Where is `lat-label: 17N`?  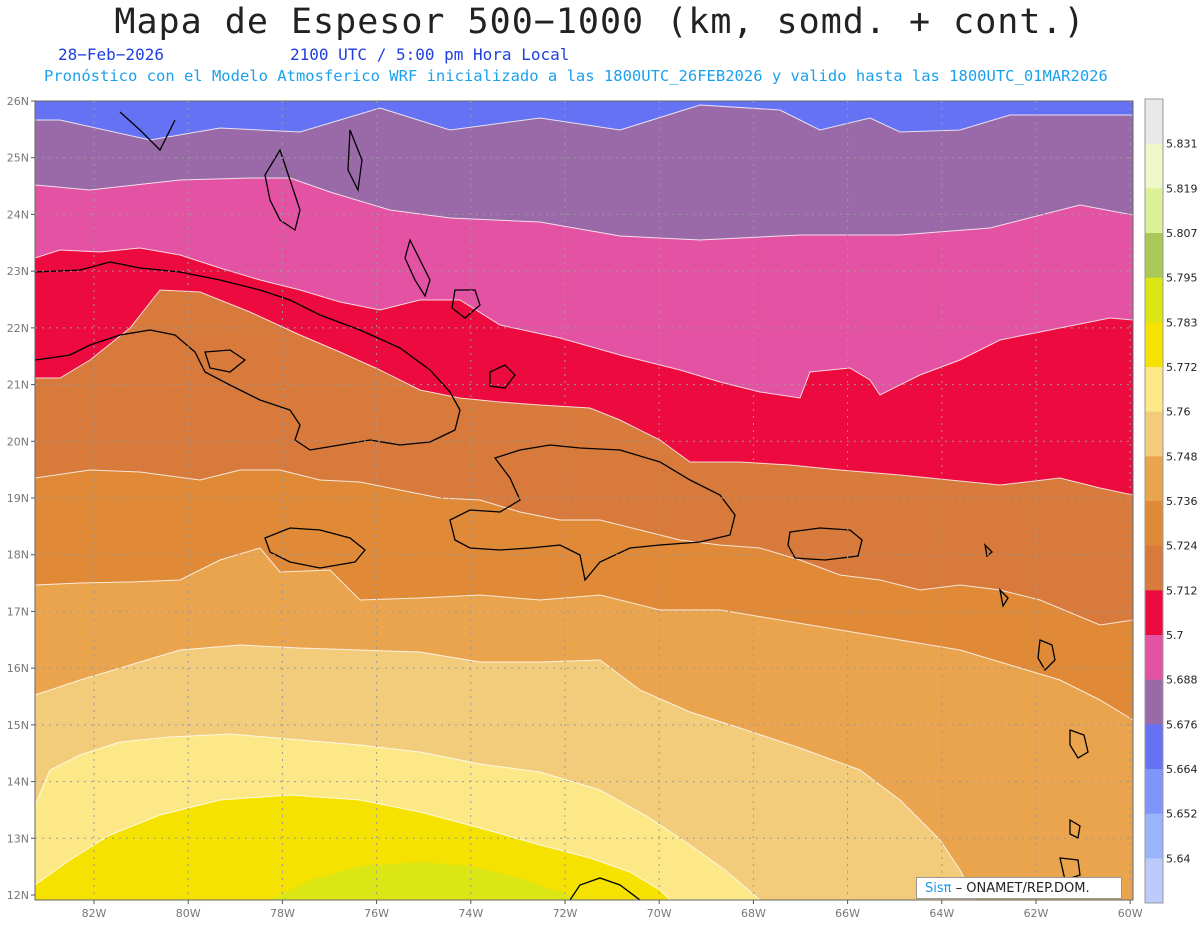 lat-label: 17N is located at coordinates (18, 611).